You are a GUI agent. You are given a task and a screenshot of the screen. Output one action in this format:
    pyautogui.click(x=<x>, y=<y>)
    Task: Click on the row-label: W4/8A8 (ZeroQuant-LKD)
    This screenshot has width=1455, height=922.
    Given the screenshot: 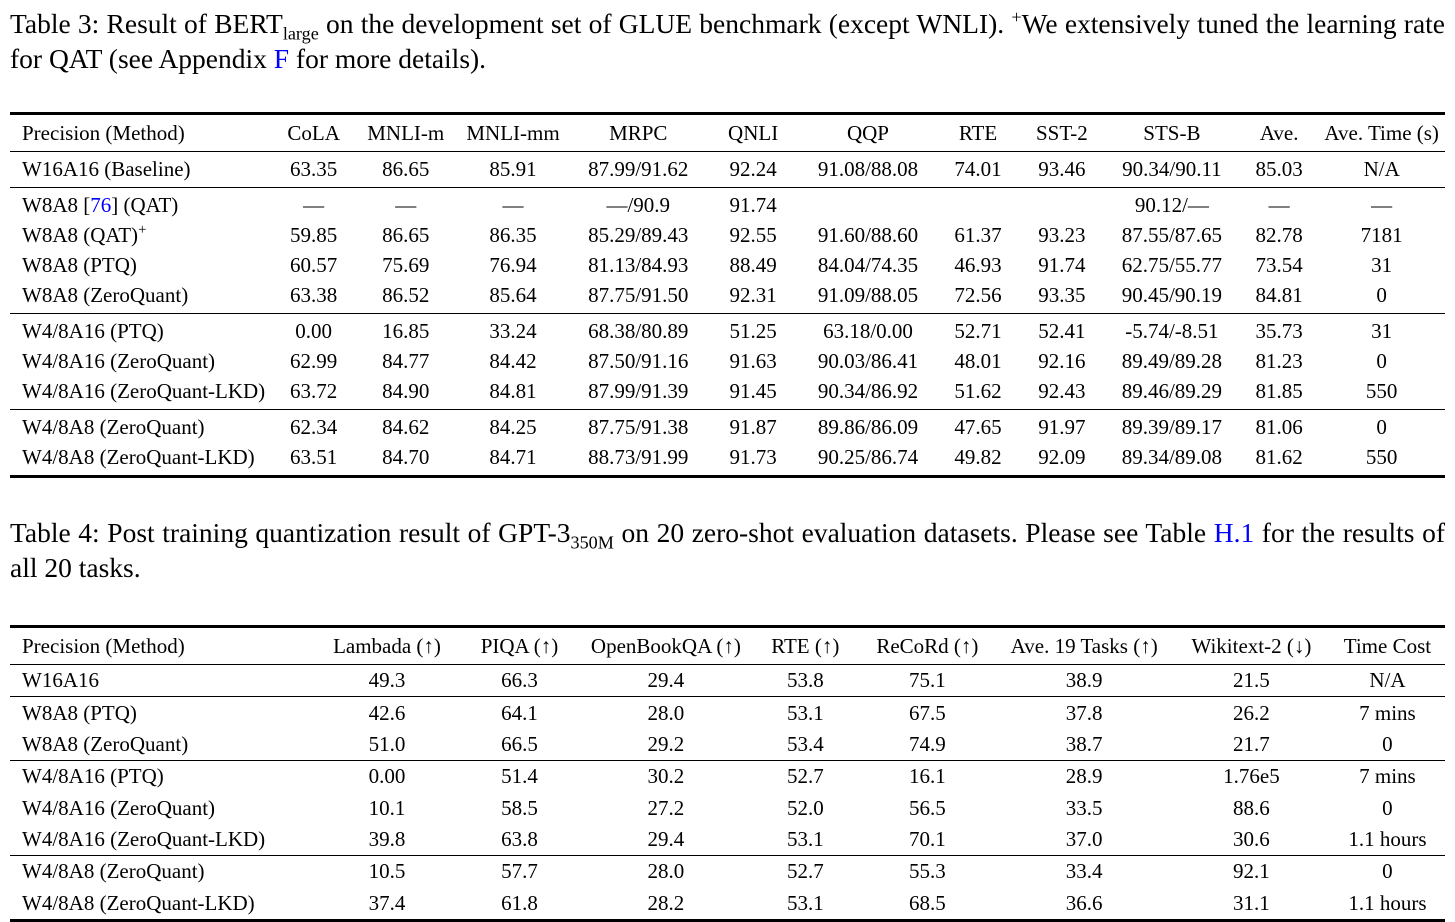 What is the action you would take?
    pyautogui.click(x=138, y=457)
    